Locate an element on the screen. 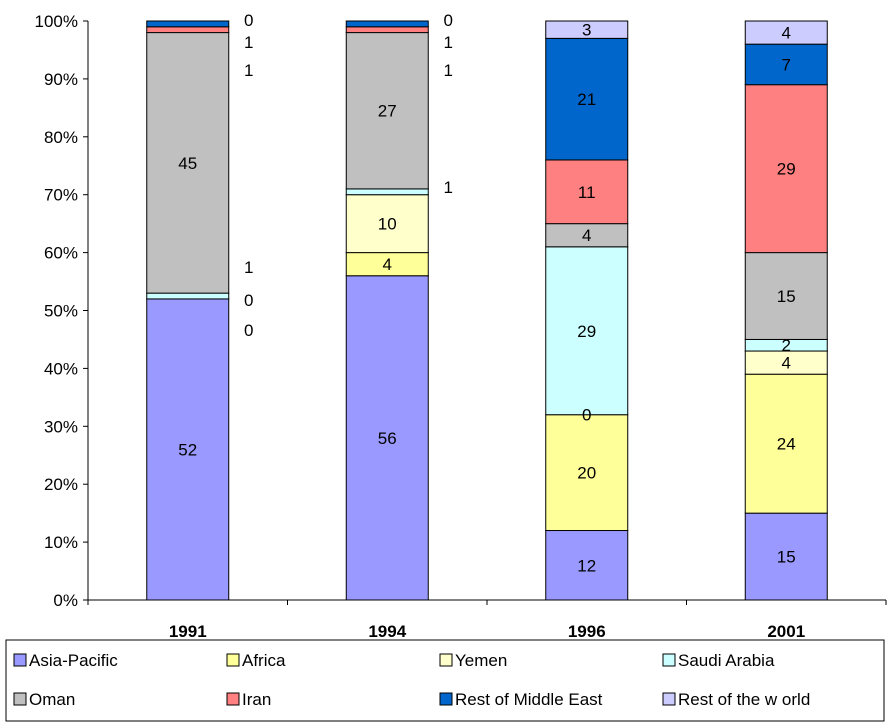 The width and height of the screenshot is (890, 727). bar-iran-2001 is located at coordinates (786, 169).